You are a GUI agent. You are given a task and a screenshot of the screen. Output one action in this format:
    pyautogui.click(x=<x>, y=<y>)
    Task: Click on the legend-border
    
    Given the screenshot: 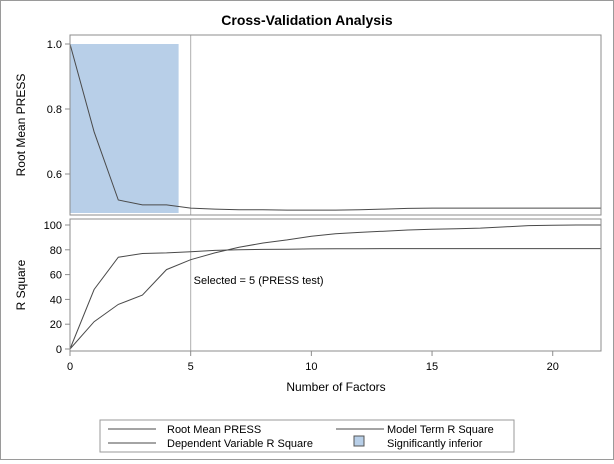 What is the action you would take?
    pyautogui.click(x=307, y=436)
    